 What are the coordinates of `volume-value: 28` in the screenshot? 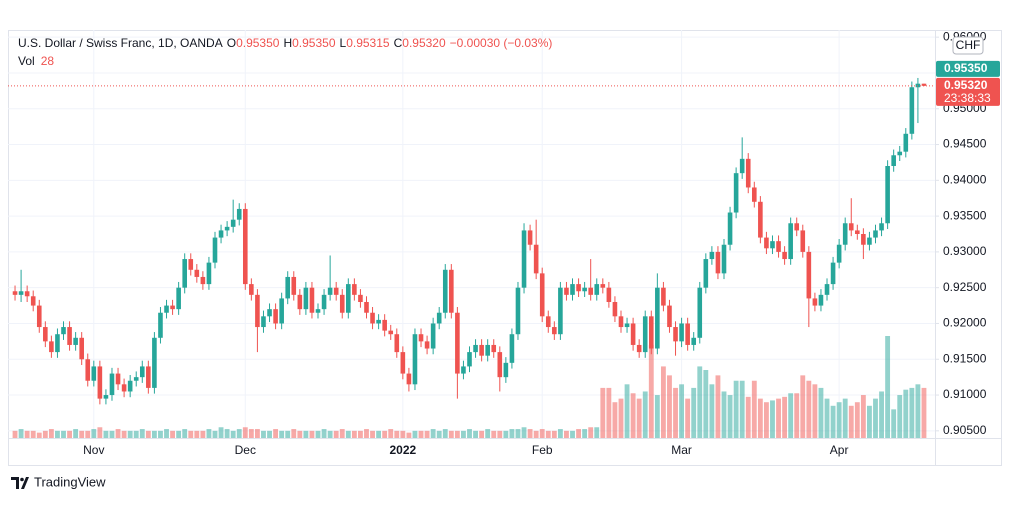 It's located at (48, 61).